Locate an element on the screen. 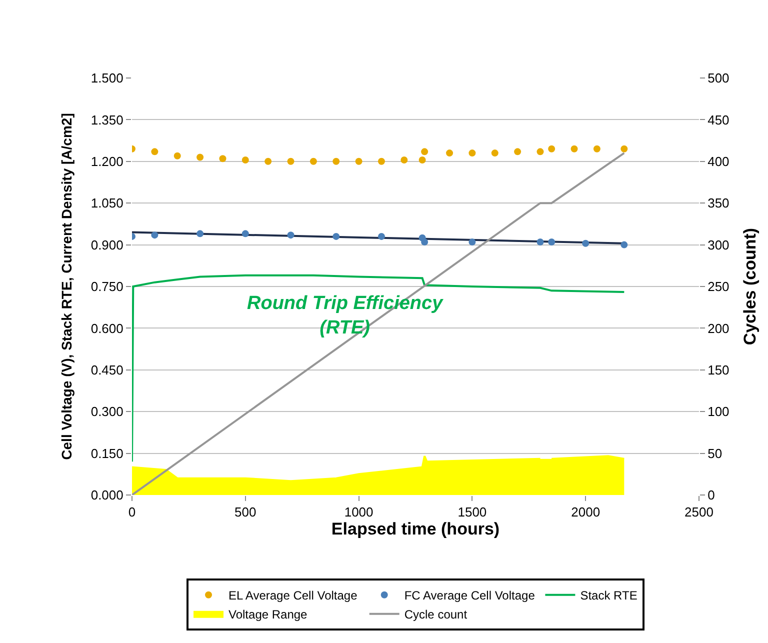 This screenshot has width=768, height=643. y2-tick-label: 0 is located at coordinates (711, 495).